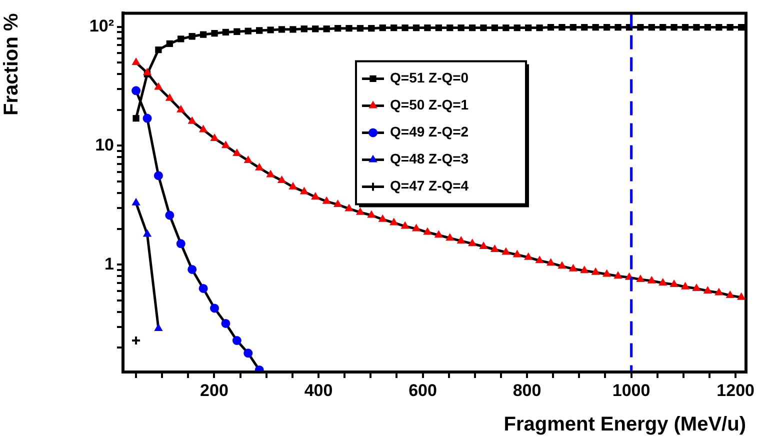 Image resolution: width=760 pixels, height=437 pixels. What do you see at coordinates (625, 425) in the screenshot?
I see `x-axis-title: Fragment Energy (MeV/u)` at bounding box center [625, 425].